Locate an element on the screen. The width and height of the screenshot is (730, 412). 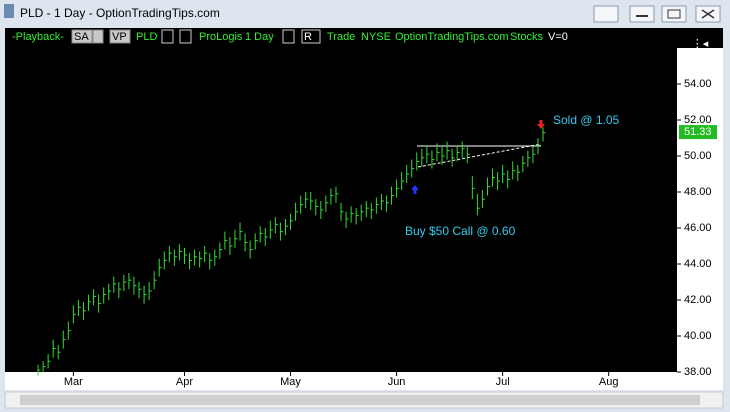
y-tick-label: 42.00 is located at coordinates (698, 300).